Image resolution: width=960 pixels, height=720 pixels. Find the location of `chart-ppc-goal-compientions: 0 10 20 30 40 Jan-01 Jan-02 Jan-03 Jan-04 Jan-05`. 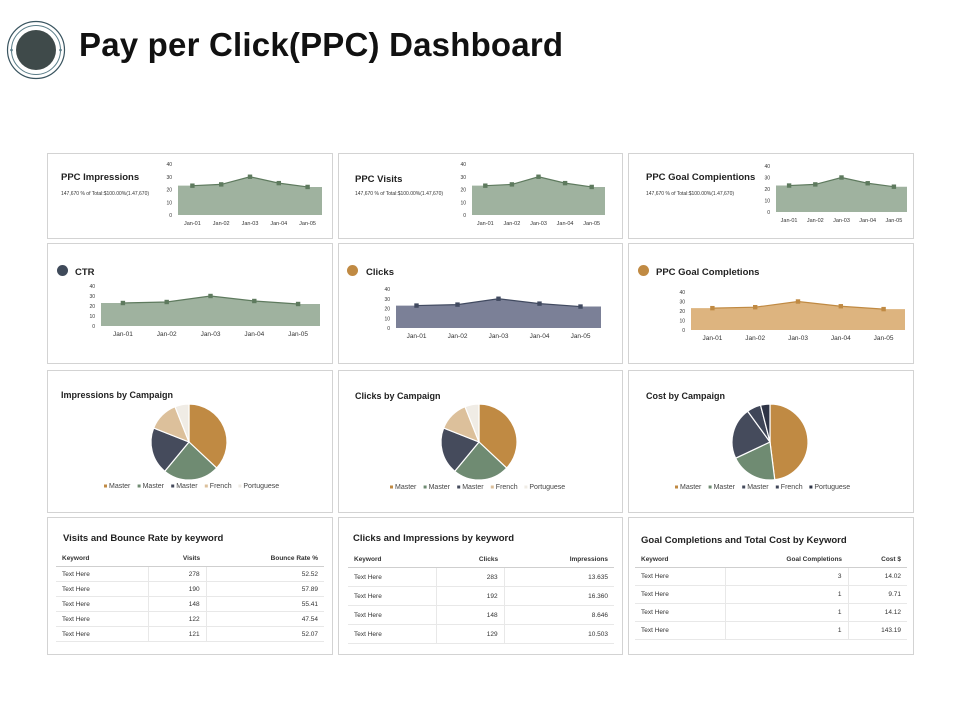

chart-ppc-goal-compientions: 0 10 20 30 40 Jan-01 Jan-02 Jan-03 Jan-04 Jan-05 is located at coordinates (835, 194).